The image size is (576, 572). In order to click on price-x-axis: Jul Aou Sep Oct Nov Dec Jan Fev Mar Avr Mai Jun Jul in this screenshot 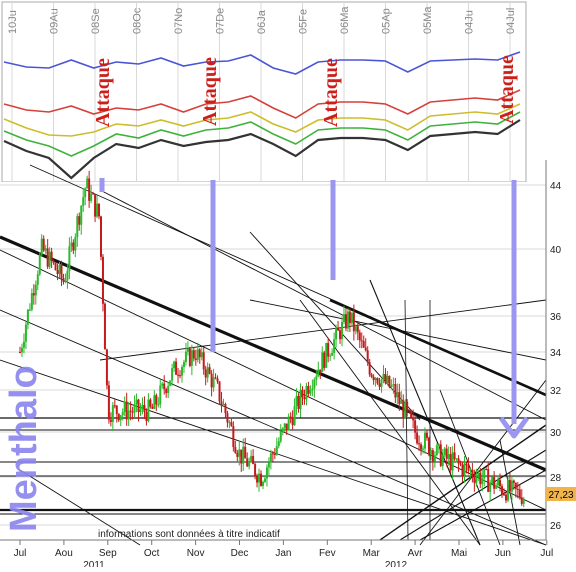, I will do `click(283, 549)`.